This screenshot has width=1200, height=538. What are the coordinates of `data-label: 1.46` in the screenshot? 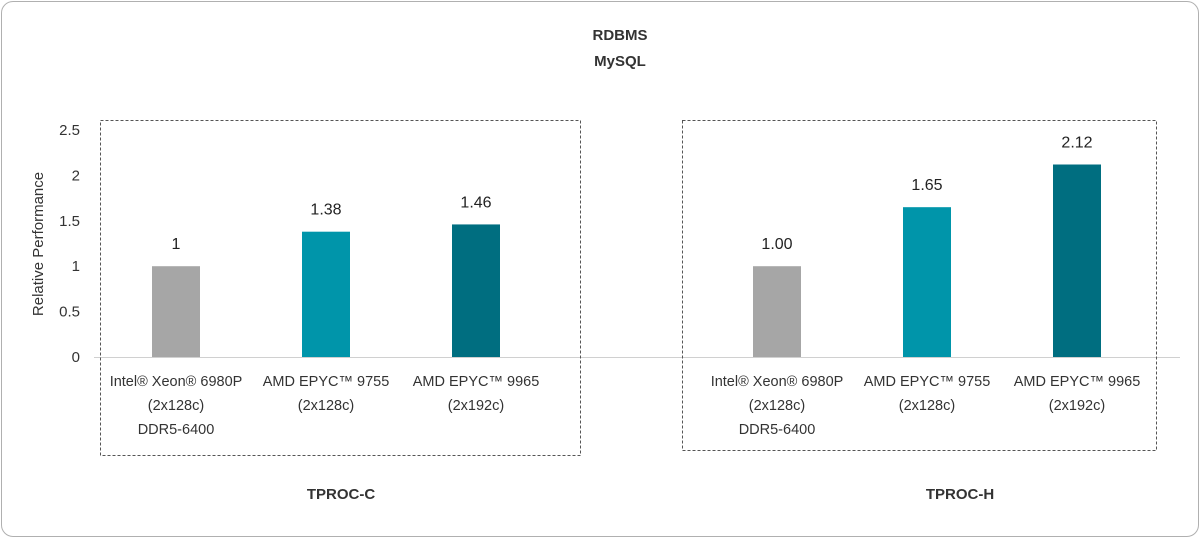 It's located at (475, 202).